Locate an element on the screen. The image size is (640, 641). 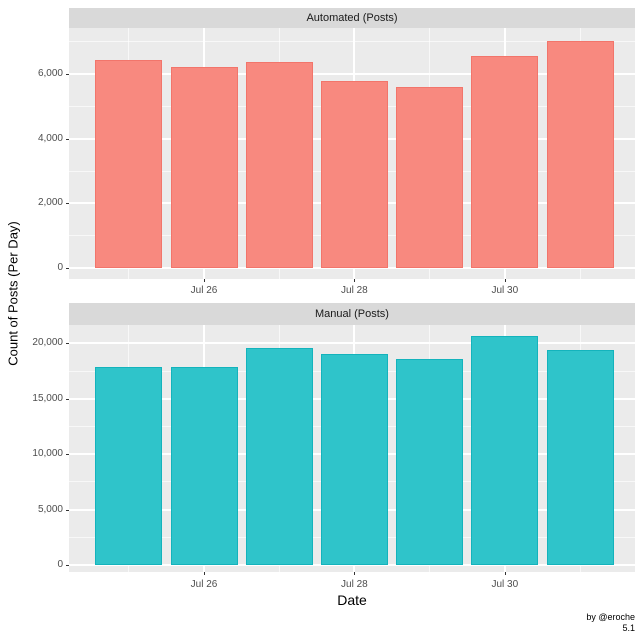
y-axis-labels-automated: 0 2,000 4,000 6,000 is located at coordinates (31, 153).